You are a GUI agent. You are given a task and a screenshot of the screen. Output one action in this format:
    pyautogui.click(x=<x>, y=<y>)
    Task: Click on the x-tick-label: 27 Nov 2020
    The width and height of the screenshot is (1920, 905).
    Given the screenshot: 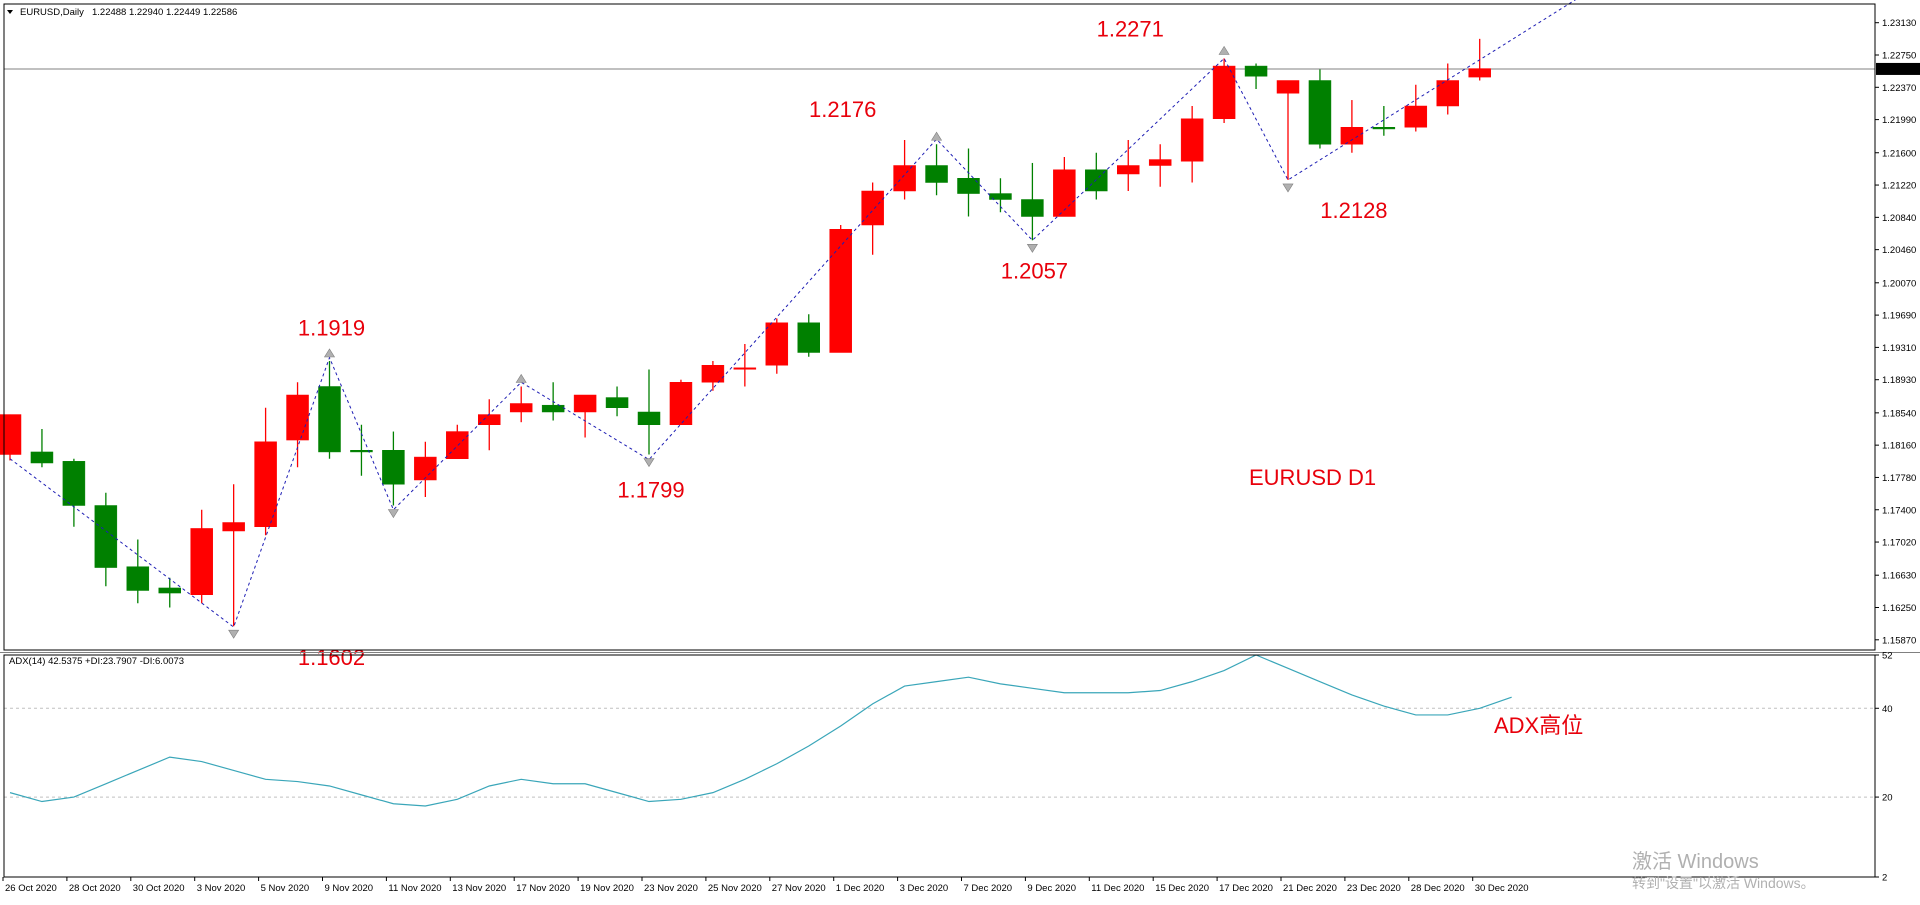 What is the action you would take?
    pyautogui.click(x=799, y=888)
    